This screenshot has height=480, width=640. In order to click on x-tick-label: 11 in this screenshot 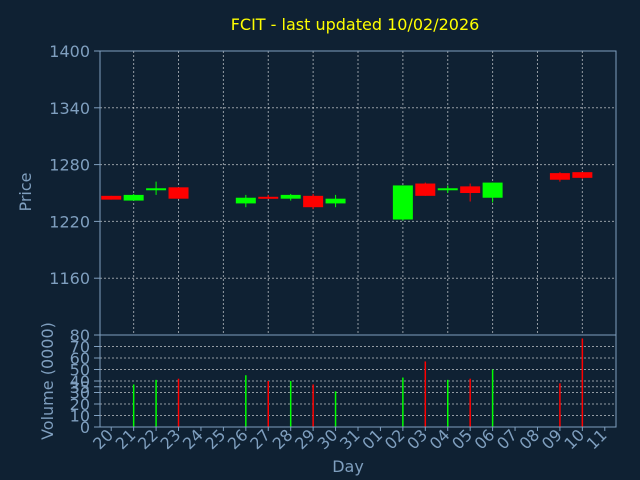, I will do `click(597, 439)`.